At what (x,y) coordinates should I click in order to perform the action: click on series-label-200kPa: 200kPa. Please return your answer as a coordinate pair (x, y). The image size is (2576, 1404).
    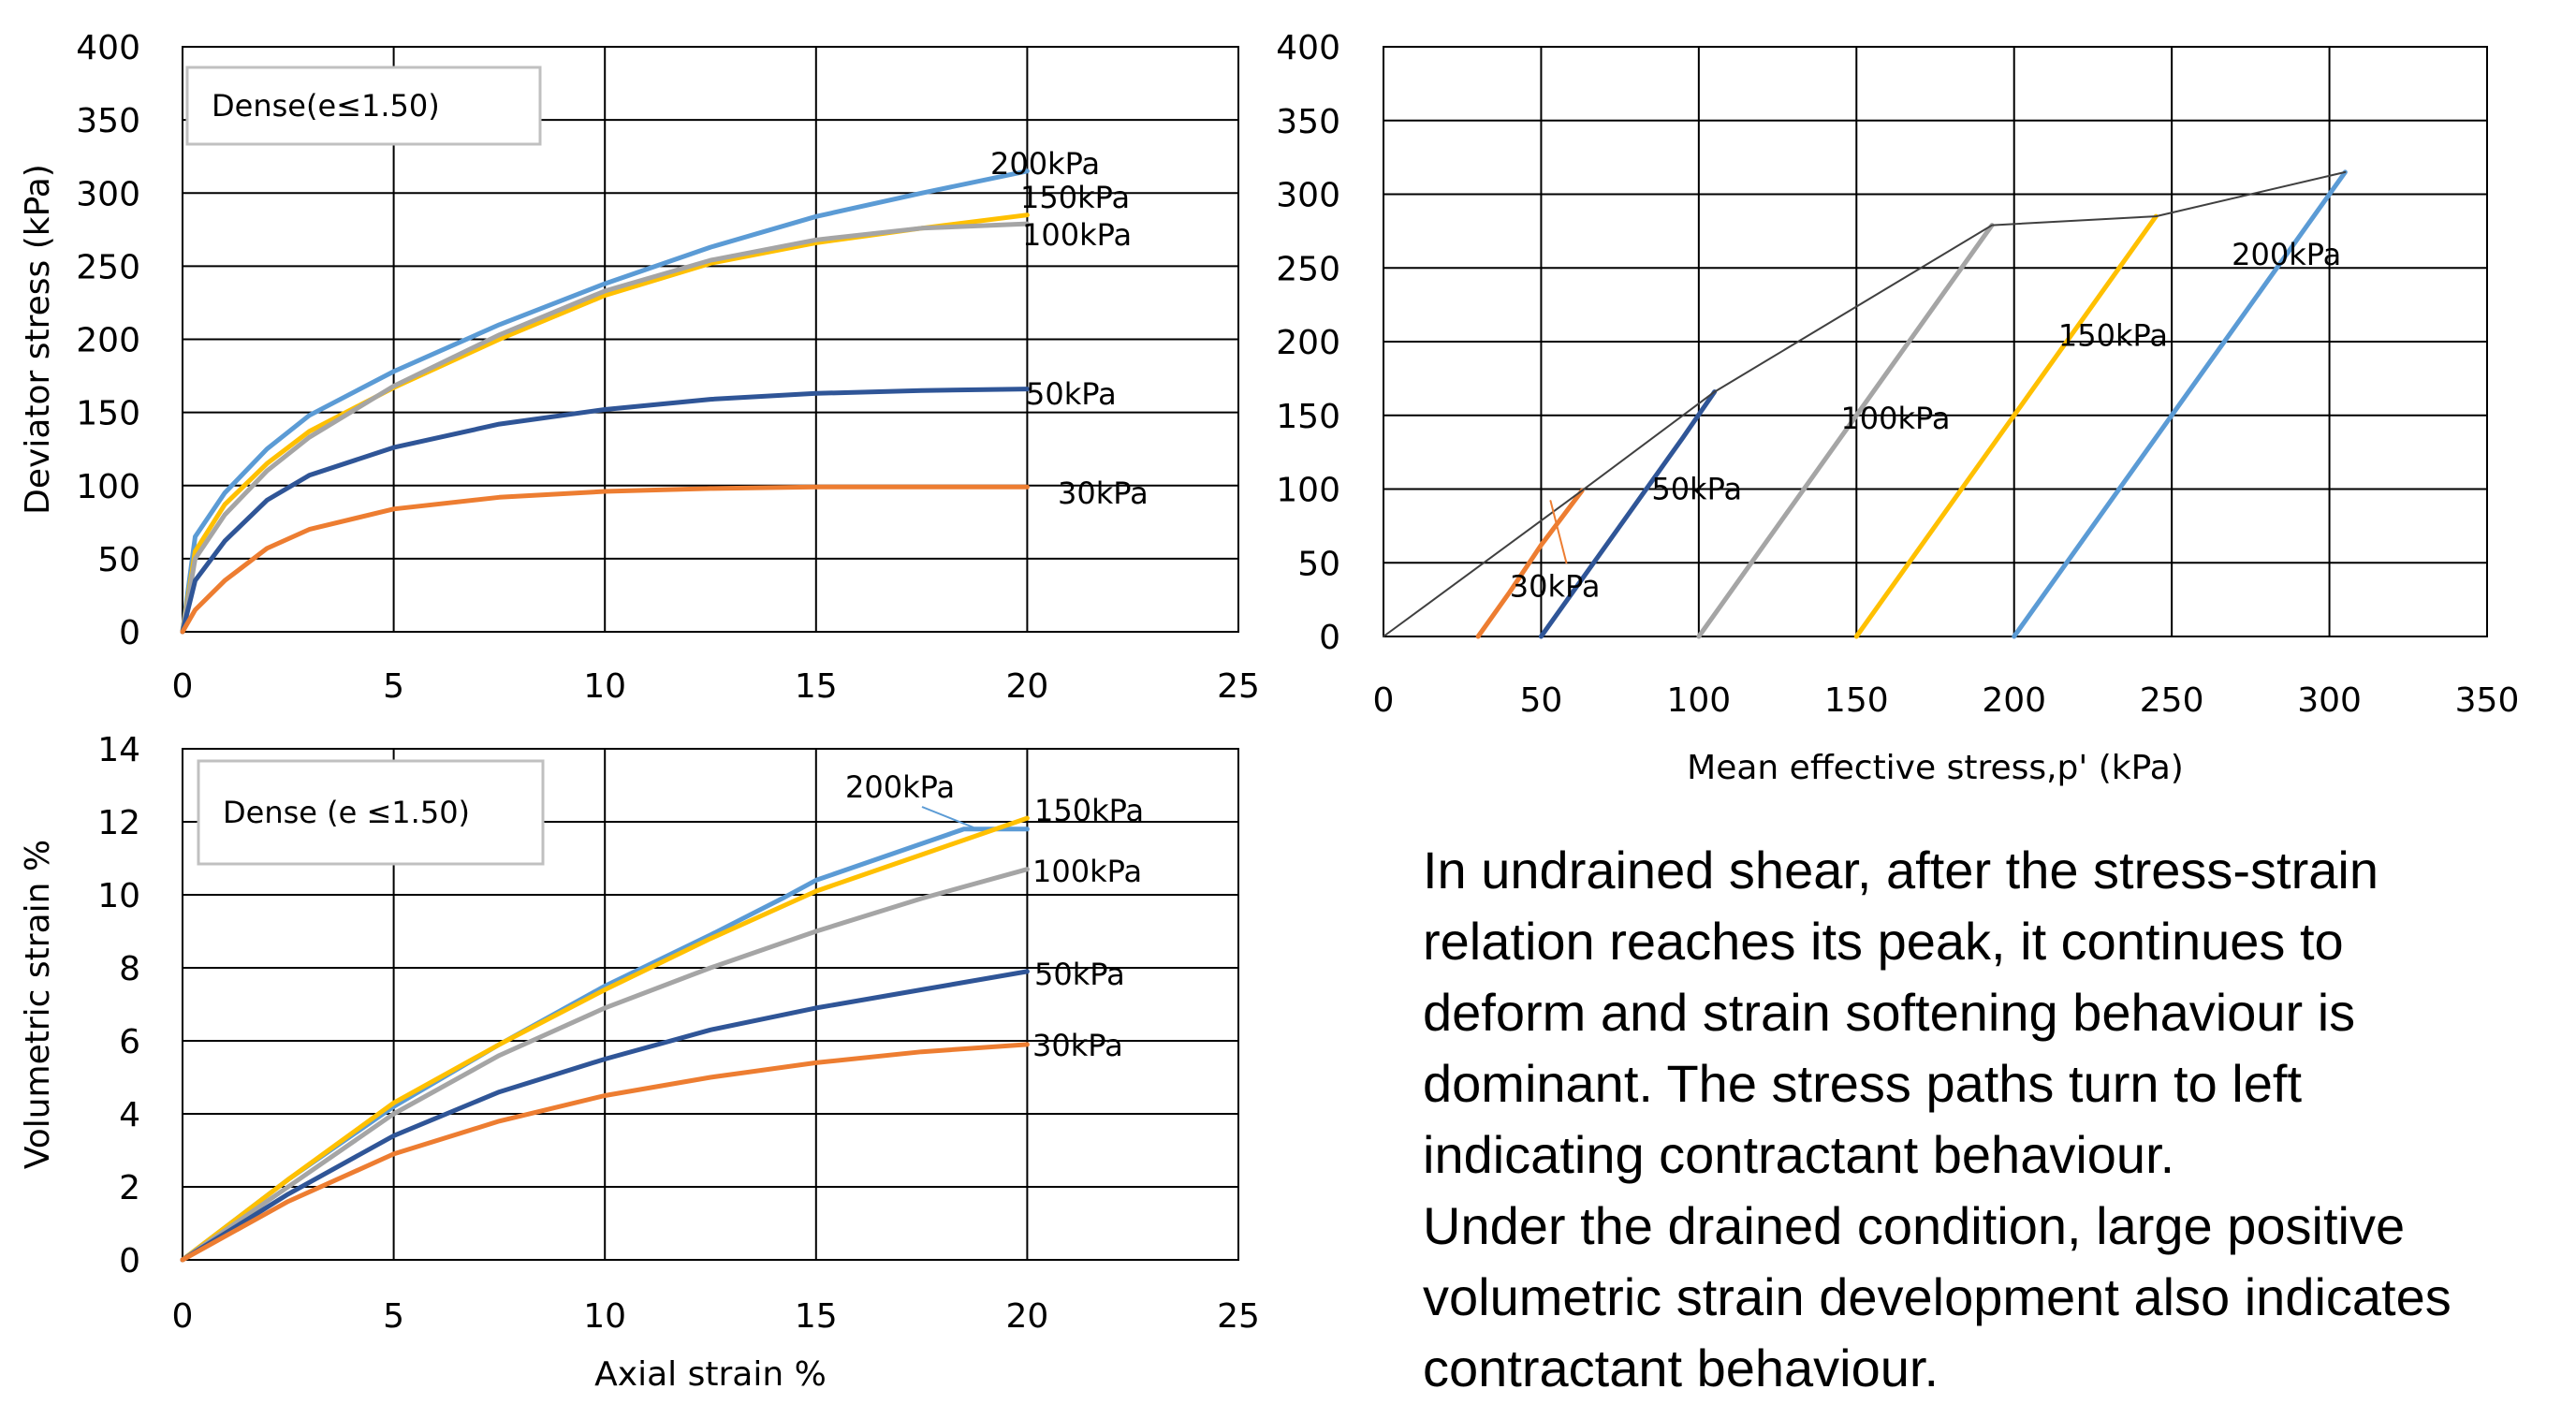
    Looking at the image, I should click on (900, 787).